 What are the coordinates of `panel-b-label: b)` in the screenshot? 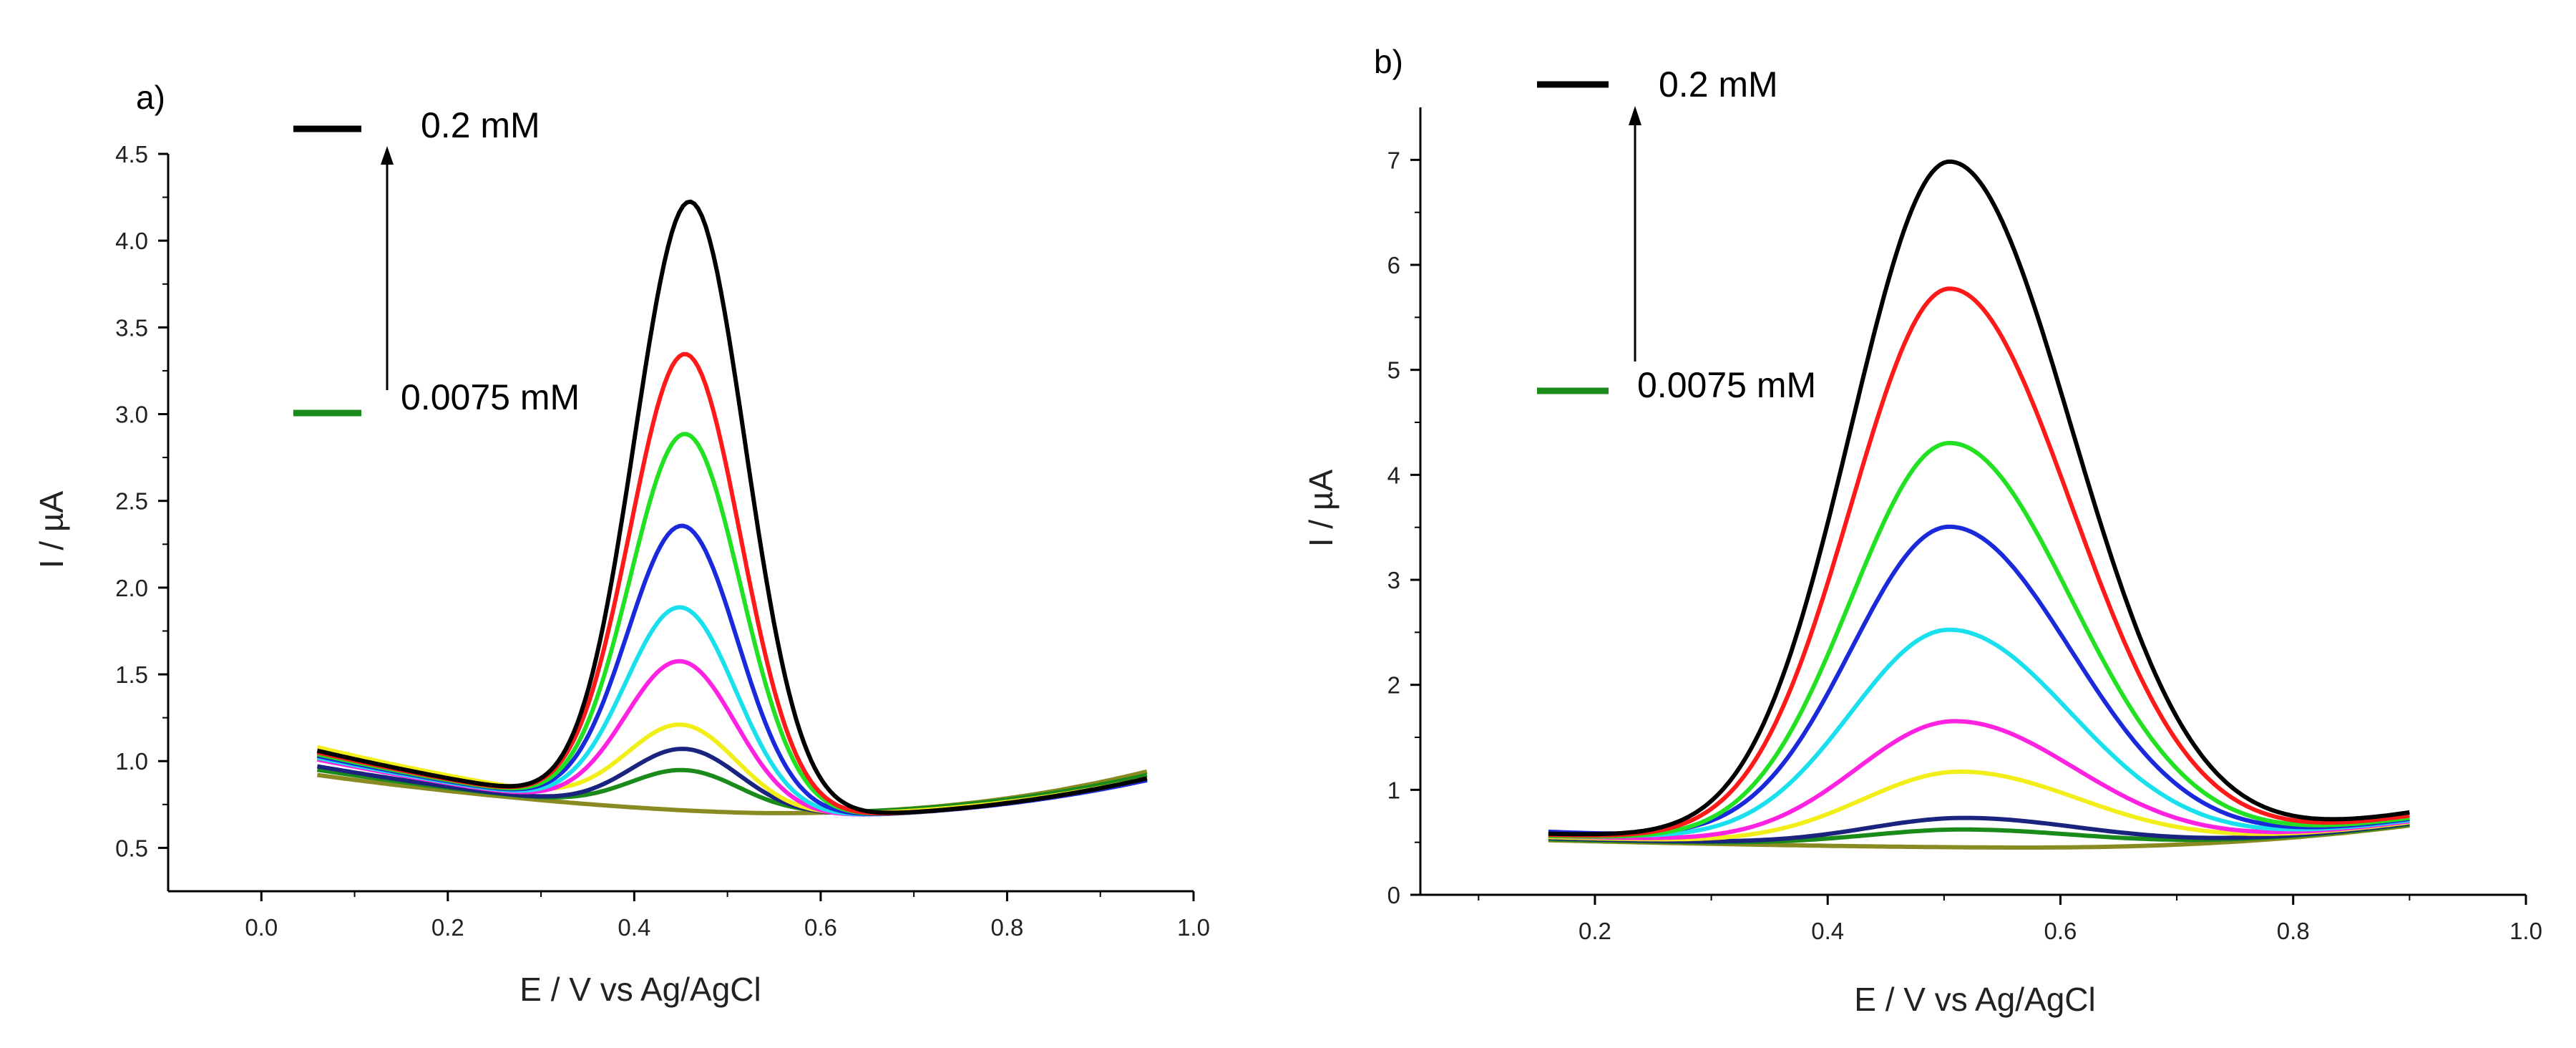 It's located at (1388, 61).